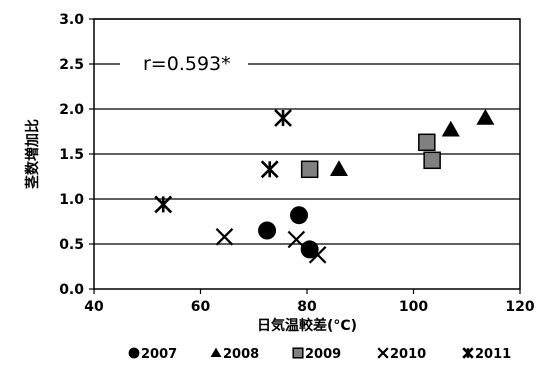 The image size is (544, 367). Describe the element at coordinates (71, 155) in the screenshot. I see `y-tick-label-3: 1.5` at that location.